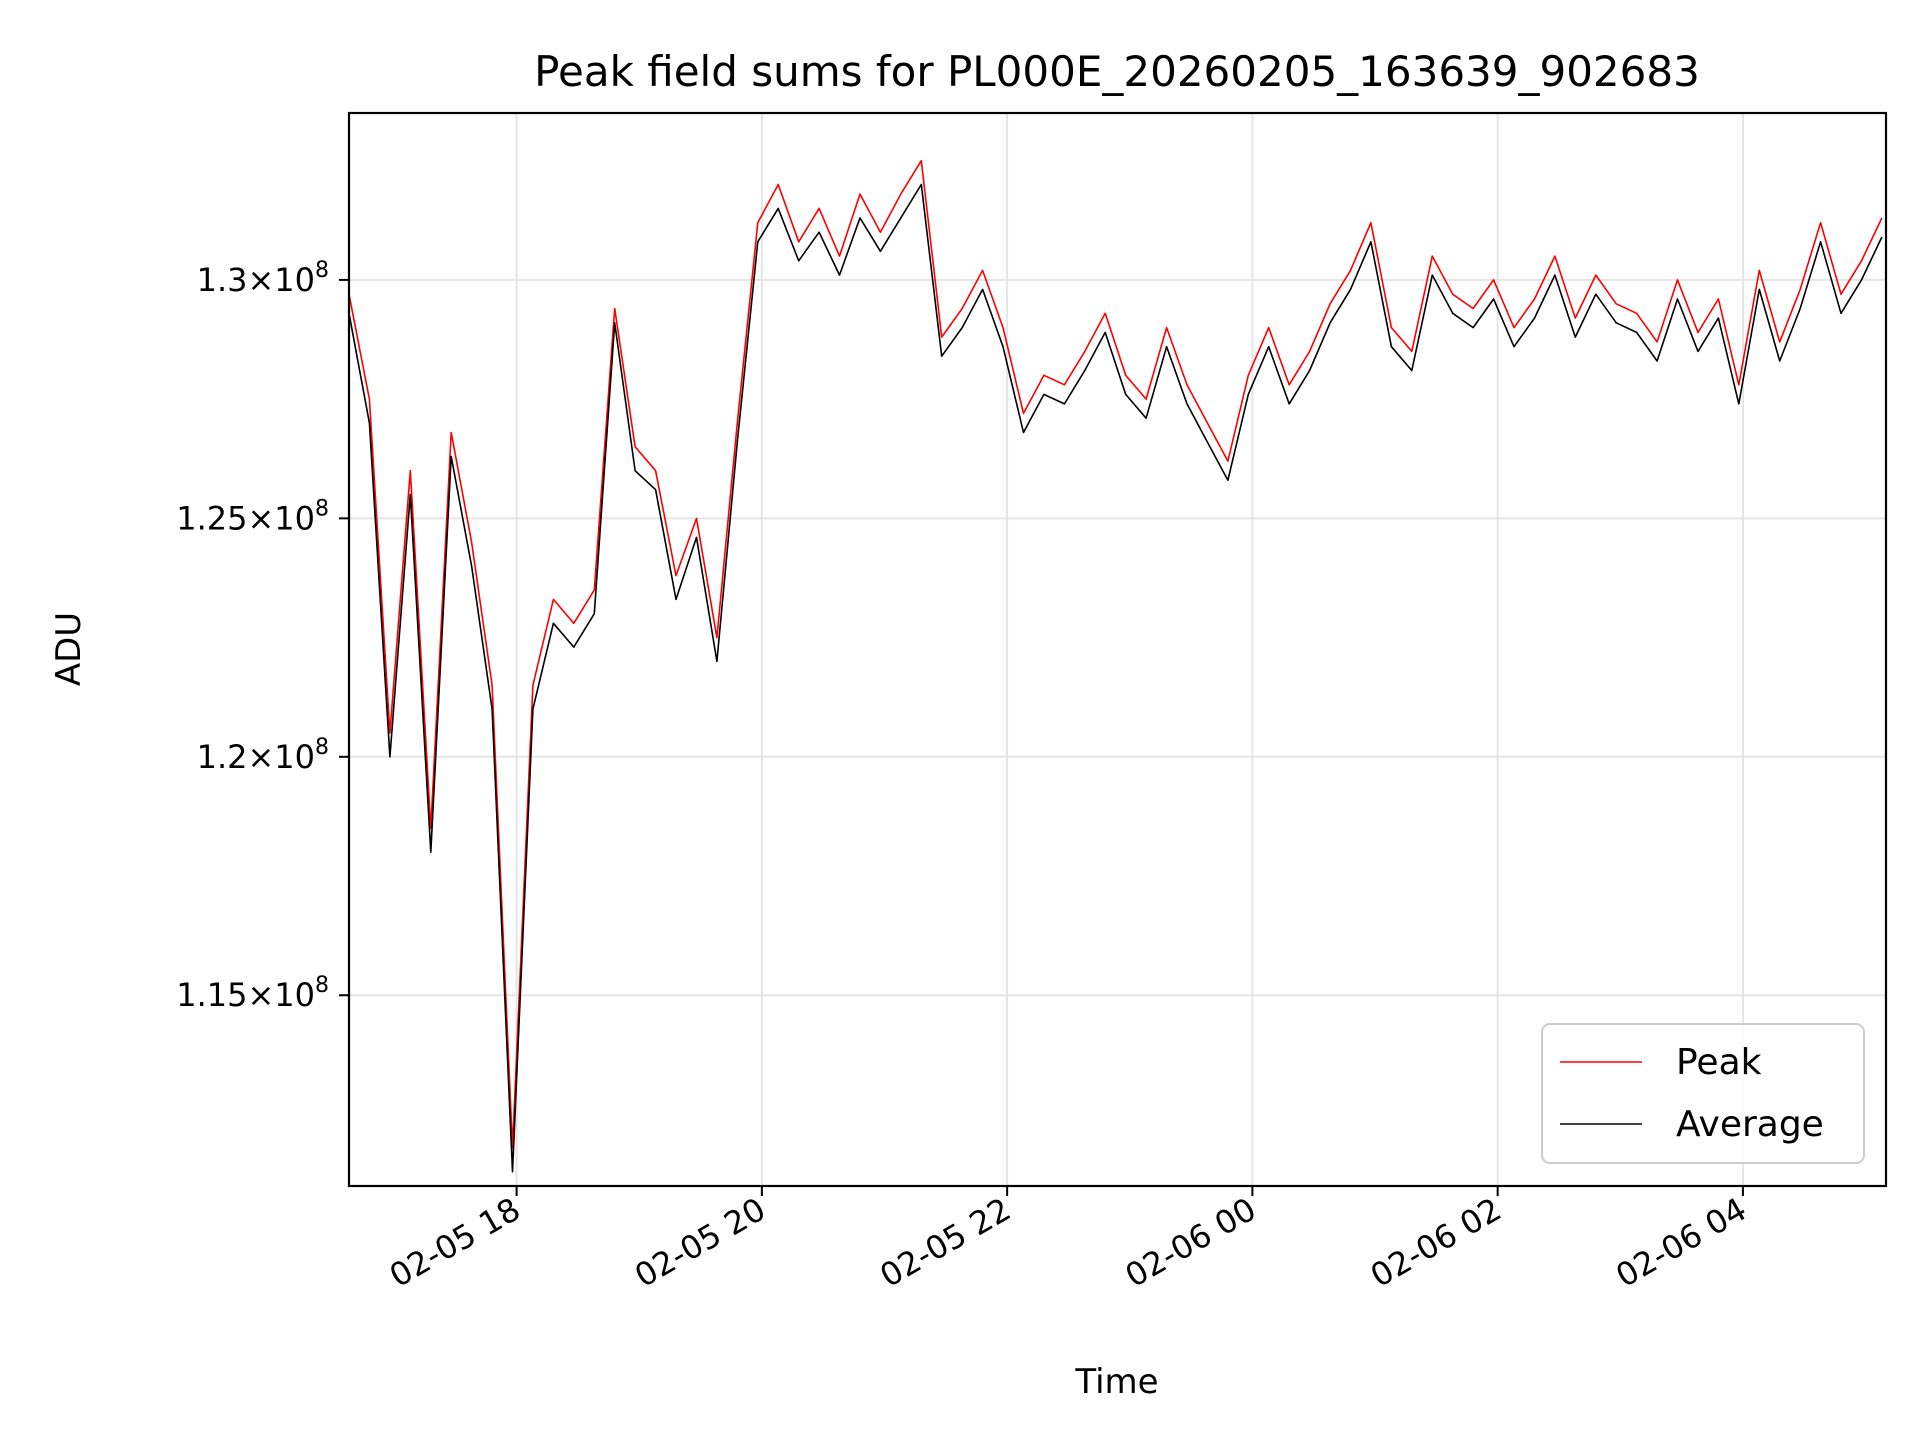 The height and width of the screenshot is (1440, 1920). What do you see at coordinates (69, 649) in the screenshot?
I see `y-axis-label: ADU` at bounding box center [69, 649].